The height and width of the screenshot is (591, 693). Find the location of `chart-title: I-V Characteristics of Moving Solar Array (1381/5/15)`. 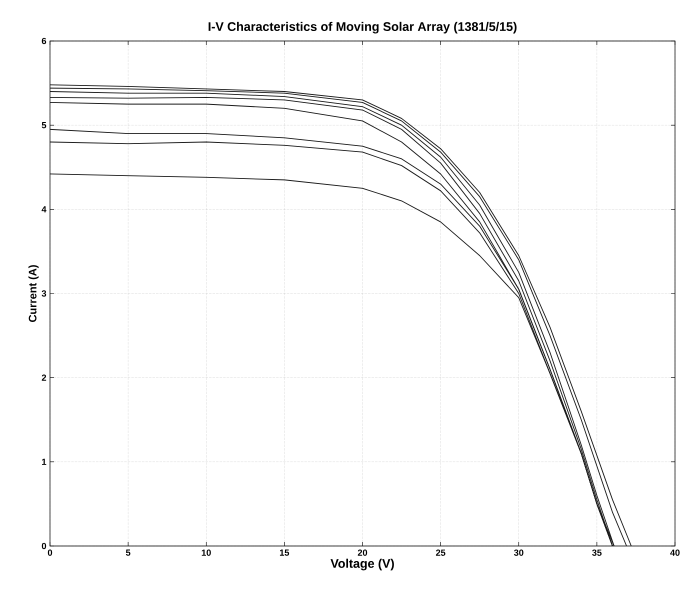

chart-title: I-V Characteristics of Moving Solar Array (1381/5/15) is located at coordinates (362, 28).